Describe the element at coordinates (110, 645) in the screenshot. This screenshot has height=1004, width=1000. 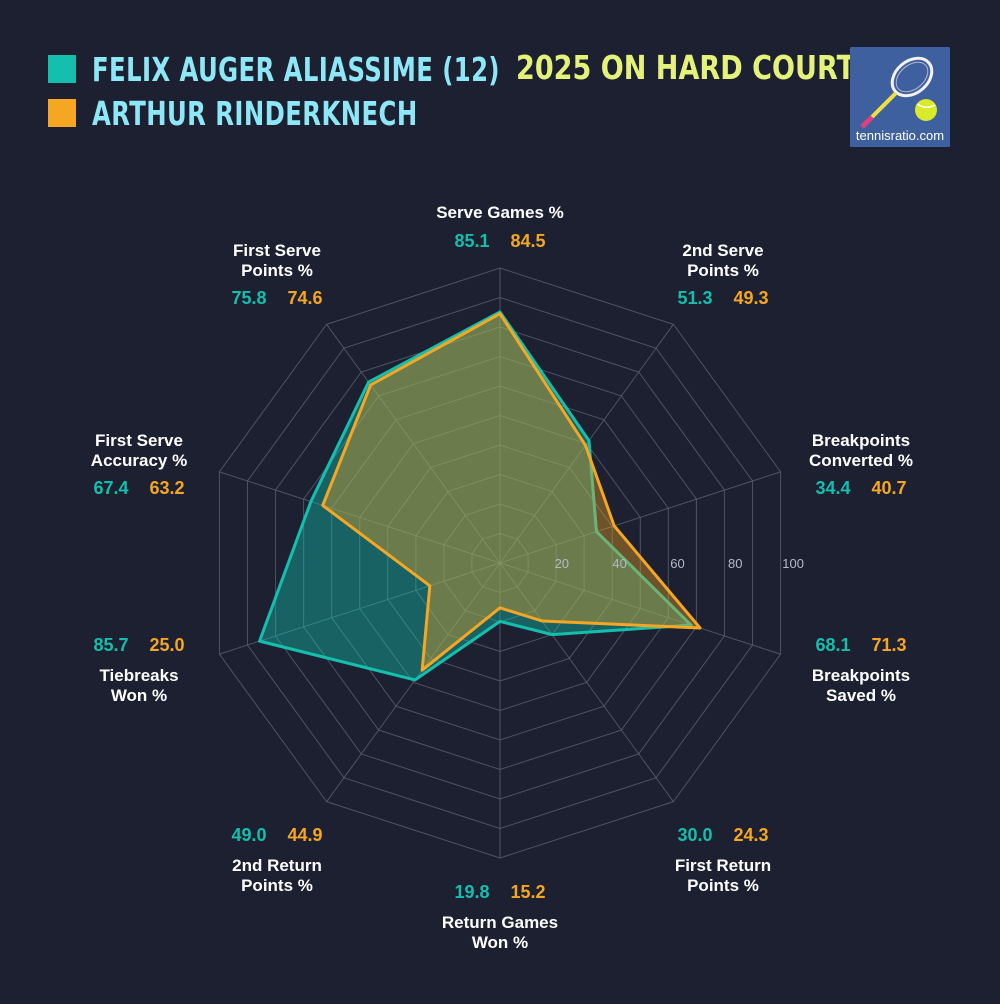
I see `data-label-player1: 85.7` at that location.